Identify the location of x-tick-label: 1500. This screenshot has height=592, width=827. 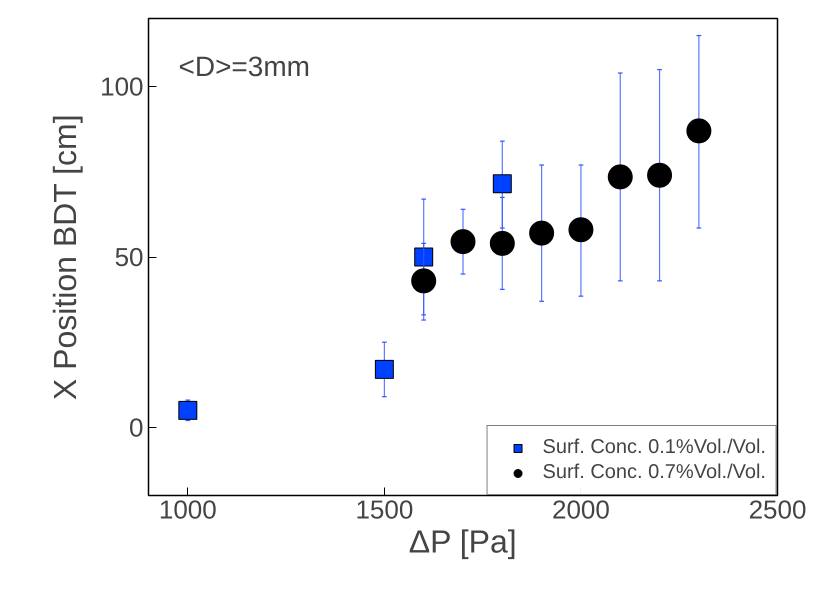
(384, 509).